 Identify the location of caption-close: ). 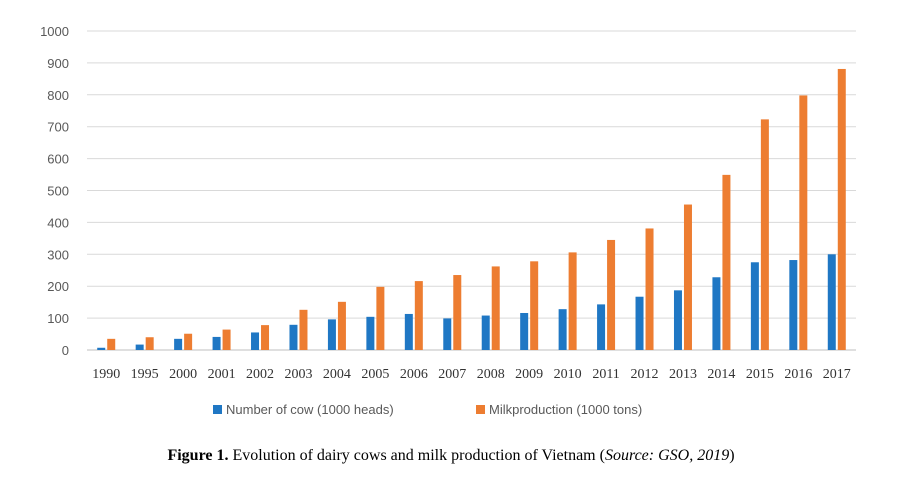
(732, 455).